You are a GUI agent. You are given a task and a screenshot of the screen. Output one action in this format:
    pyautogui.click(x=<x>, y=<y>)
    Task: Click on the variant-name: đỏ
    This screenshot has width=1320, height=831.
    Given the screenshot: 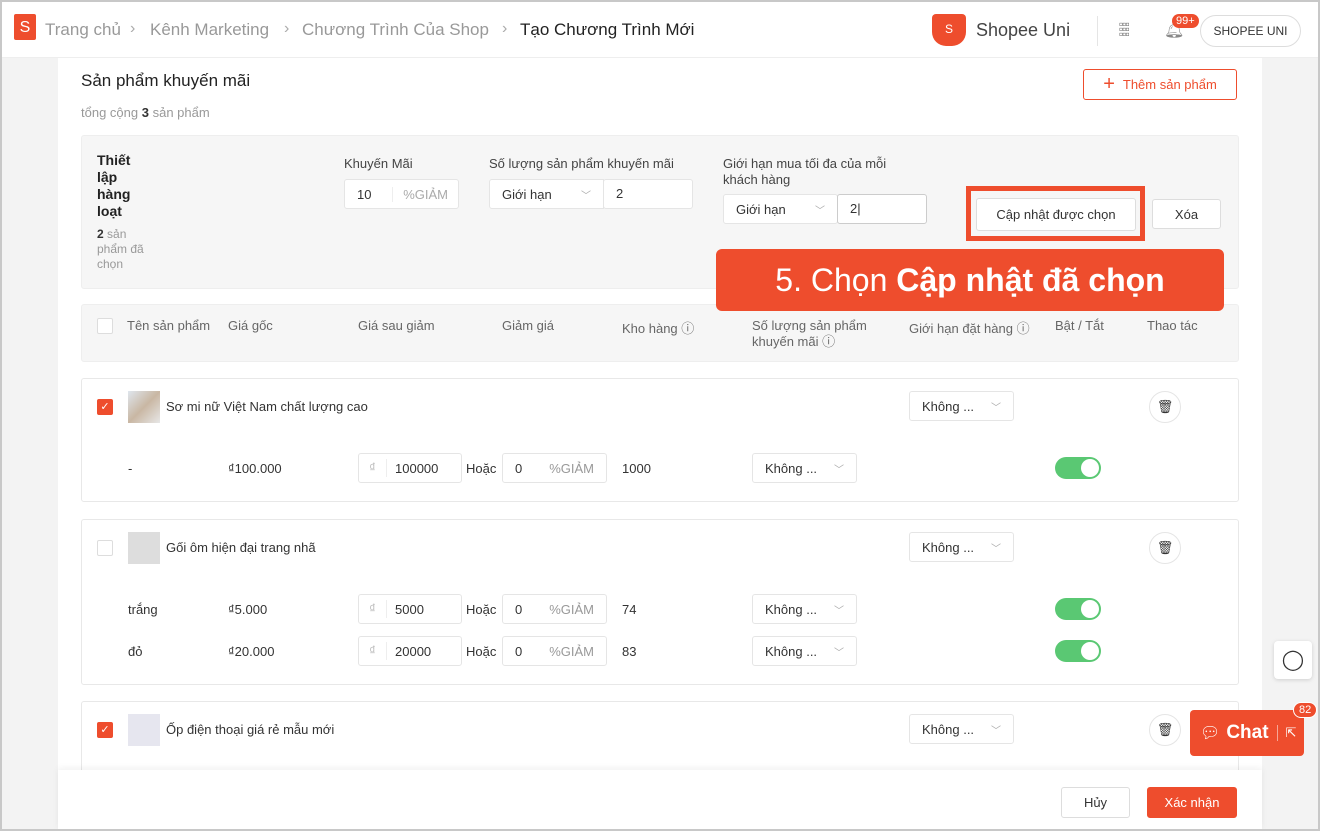 What is the action you would take?
    pyautogui.click(x=135, y=651)
    